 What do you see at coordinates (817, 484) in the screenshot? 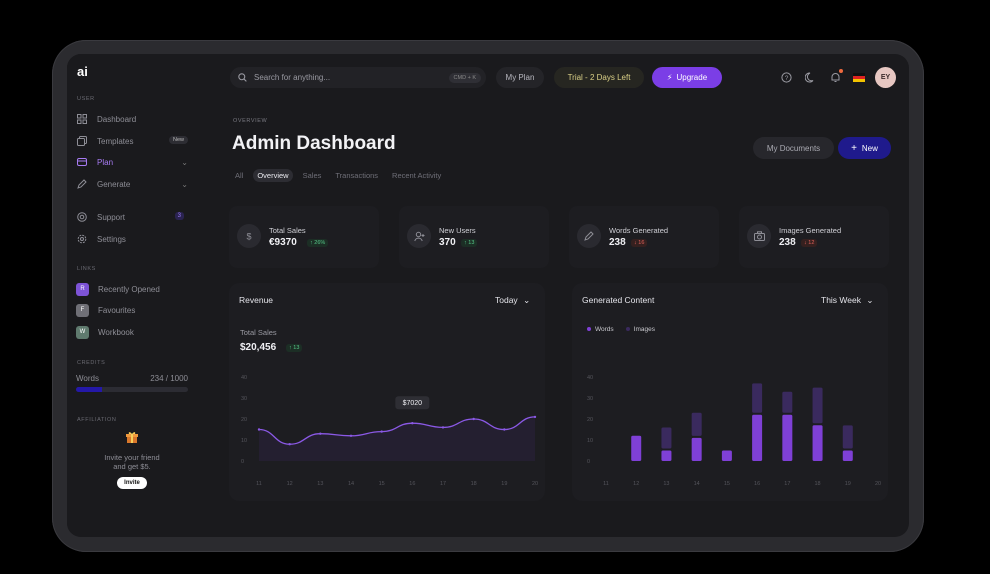
I see `x-tick-label: 18` at bounding box center [817, 484].